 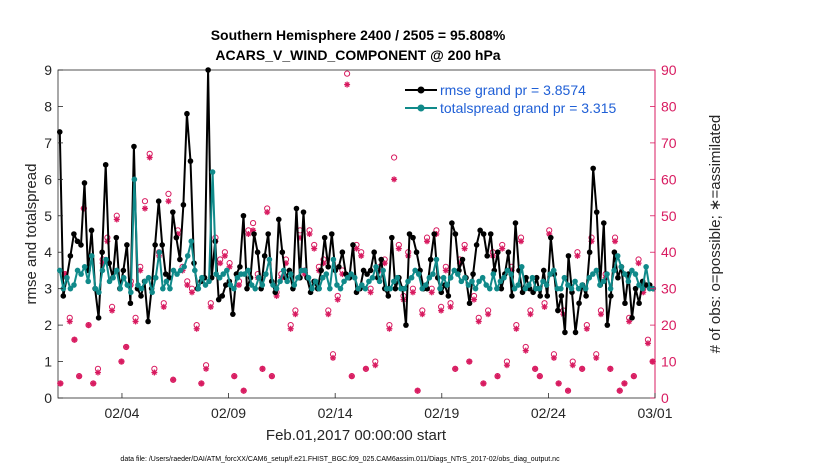 What do you see at coordinates (669, 325) in the screenshot?
I see `y-tick-label-right: 20` at bounding box center [669, 325].